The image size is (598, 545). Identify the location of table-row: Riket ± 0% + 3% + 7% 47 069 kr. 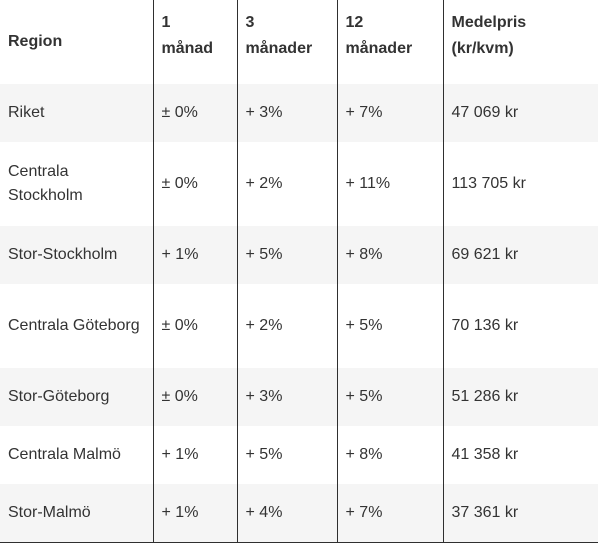
(299, 113).